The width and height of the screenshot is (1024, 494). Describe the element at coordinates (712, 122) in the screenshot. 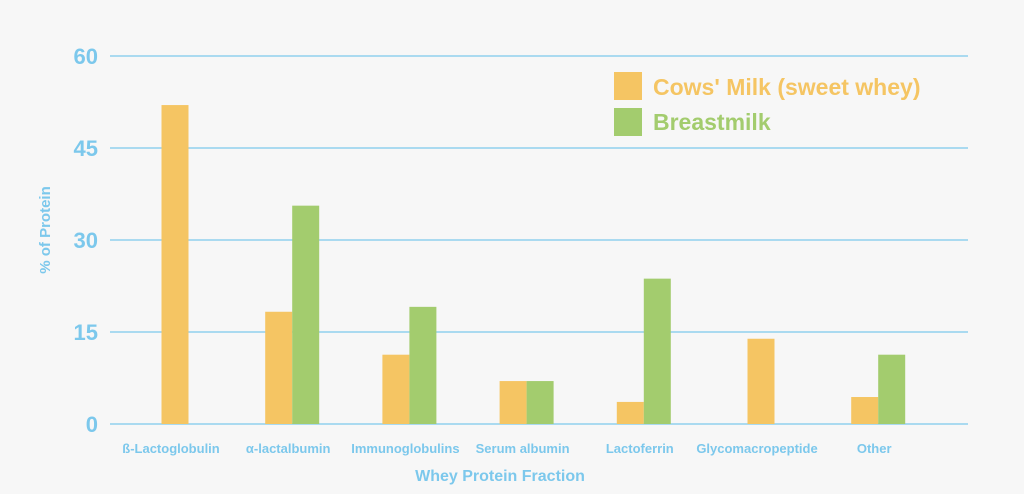

I see `legend-label-breastmilk: Breastmilk` at that location.